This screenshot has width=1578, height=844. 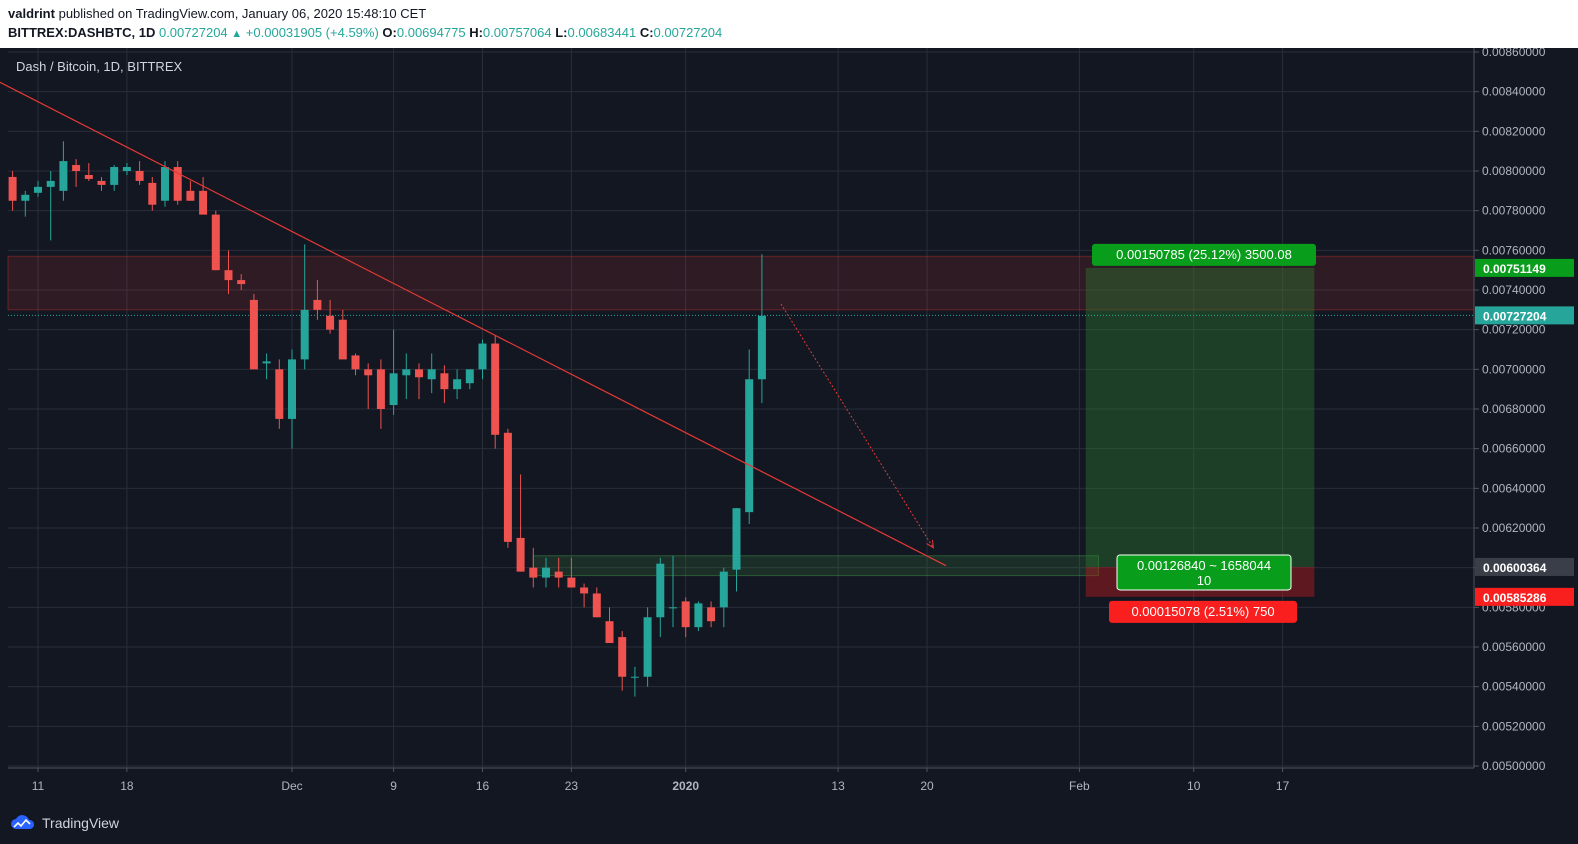 What do you see at coordinates (685, 786) in the screenshot?
I see `time-tick-label: 2020` at bounding box center [685, 786].